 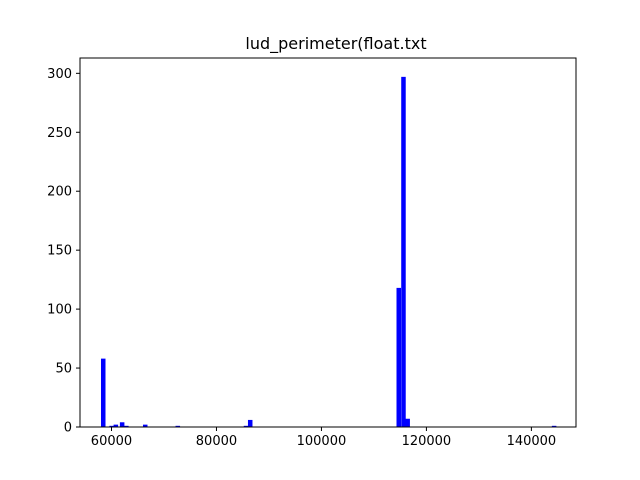 I want to click on x-tick-label: 60000, so click(x=111, y=441).